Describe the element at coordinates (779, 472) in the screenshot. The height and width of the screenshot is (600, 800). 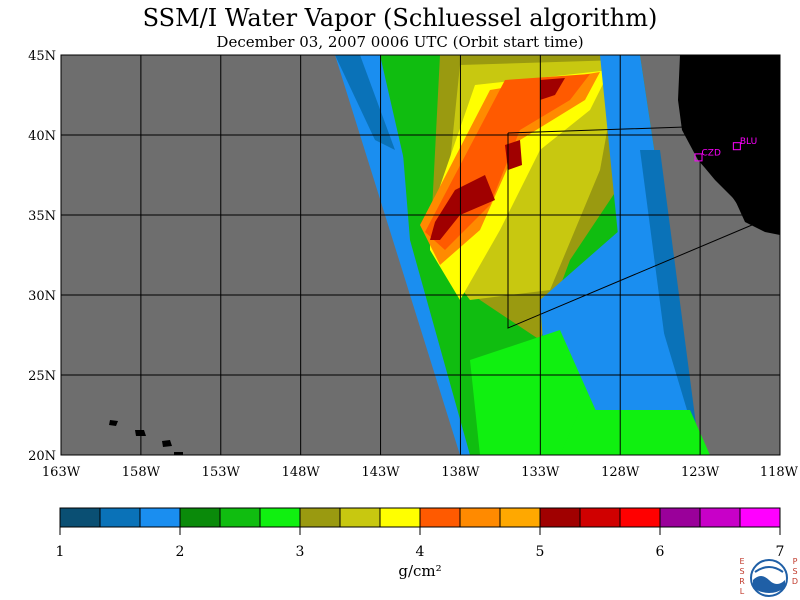
I see `lon-label: 118W` at that location.